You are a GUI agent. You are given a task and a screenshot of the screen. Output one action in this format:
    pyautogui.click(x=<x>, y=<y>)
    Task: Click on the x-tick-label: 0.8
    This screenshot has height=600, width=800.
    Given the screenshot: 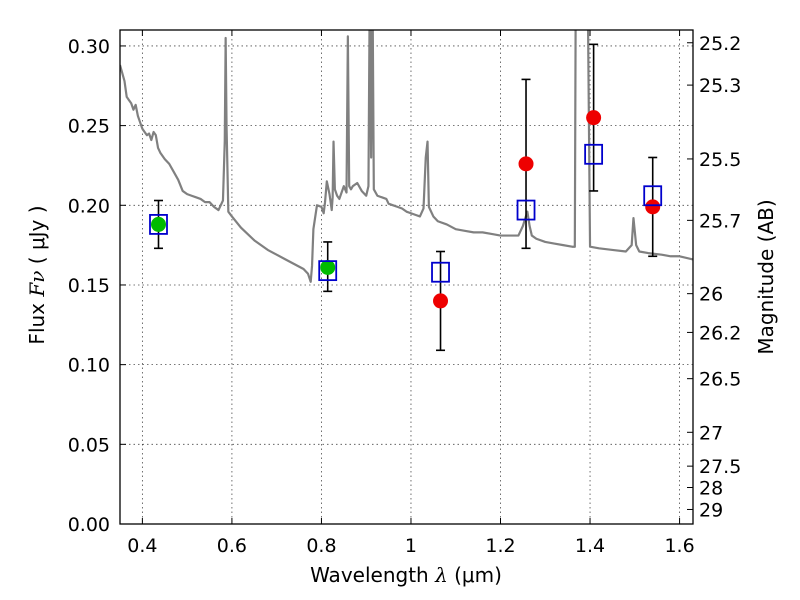 What is the action you would take?
    pyautogui.click(x=321, y=546)
    